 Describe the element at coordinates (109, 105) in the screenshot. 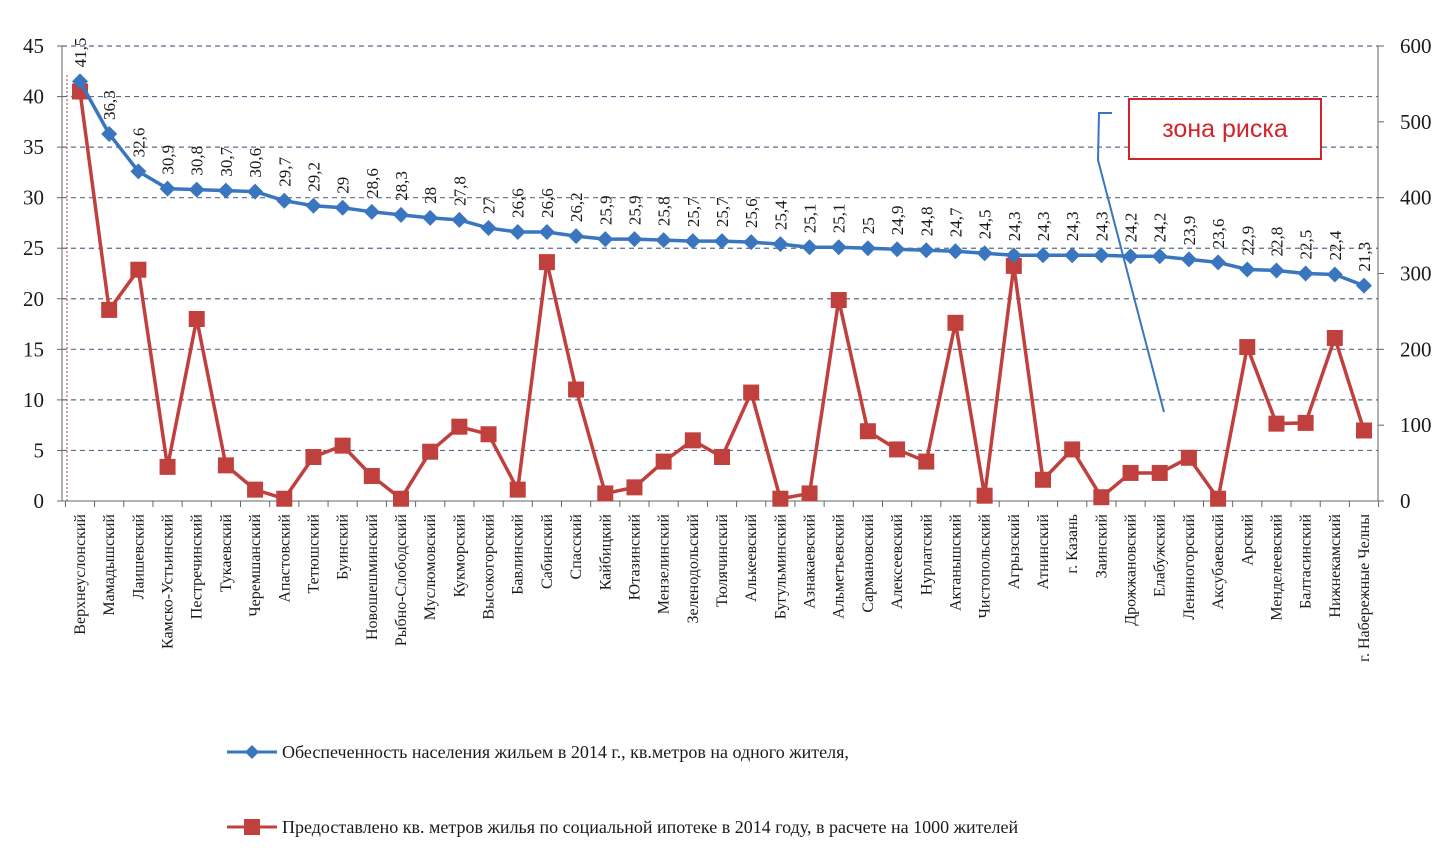

I see `data-label: 36,3` at that location.